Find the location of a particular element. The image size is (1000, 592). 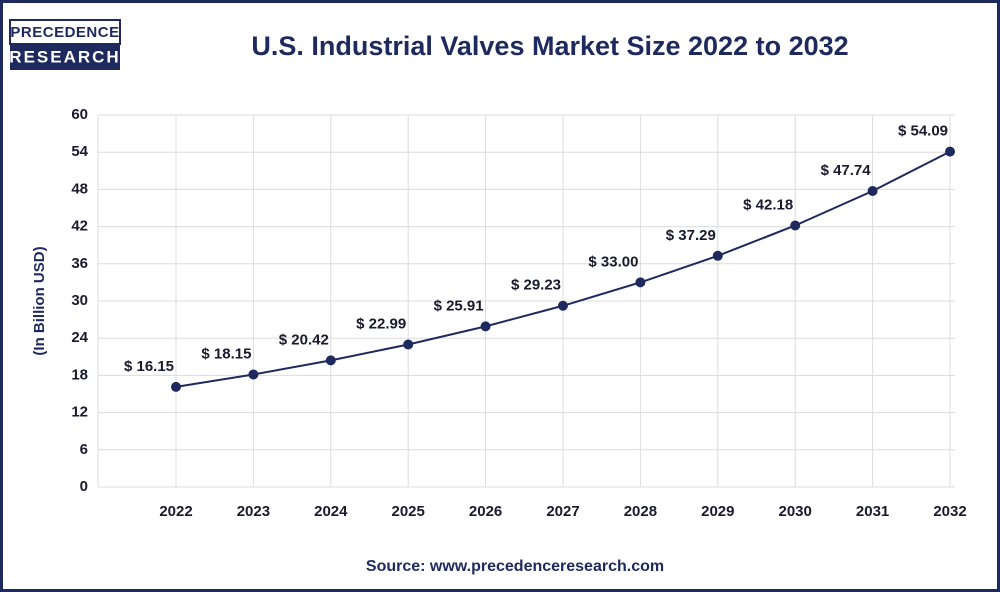

logo-bottom is located at coordinates (65, 57).